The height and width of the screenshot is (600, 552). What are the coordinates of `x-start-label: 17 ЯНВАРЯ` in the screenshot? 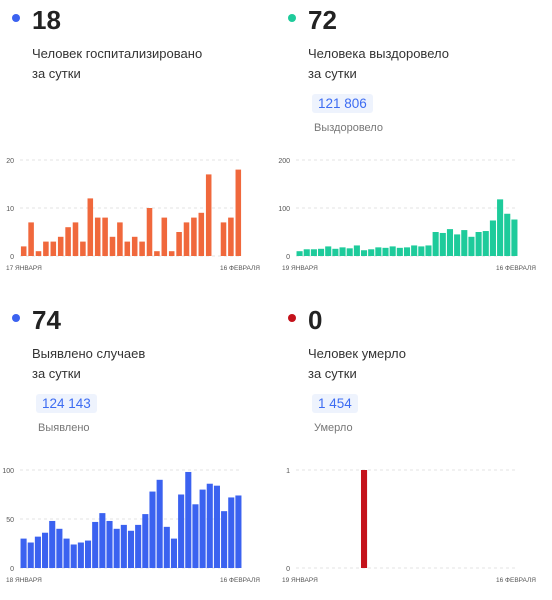 It's located at (24, 268).